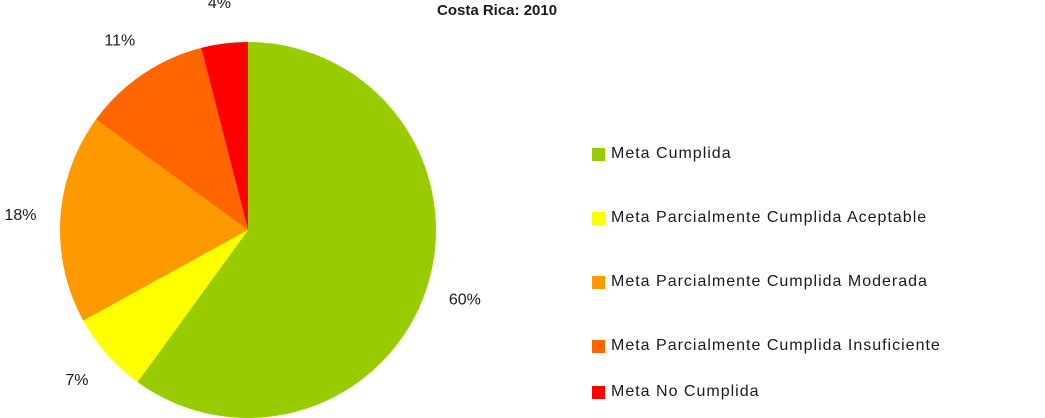 The image size is (1045, 418). What do you see at coordinates (811, 154) in the screenshot?
I see `legend-item-meta-cumplida: Meta Cumplida` at bounding box center [811, 154].